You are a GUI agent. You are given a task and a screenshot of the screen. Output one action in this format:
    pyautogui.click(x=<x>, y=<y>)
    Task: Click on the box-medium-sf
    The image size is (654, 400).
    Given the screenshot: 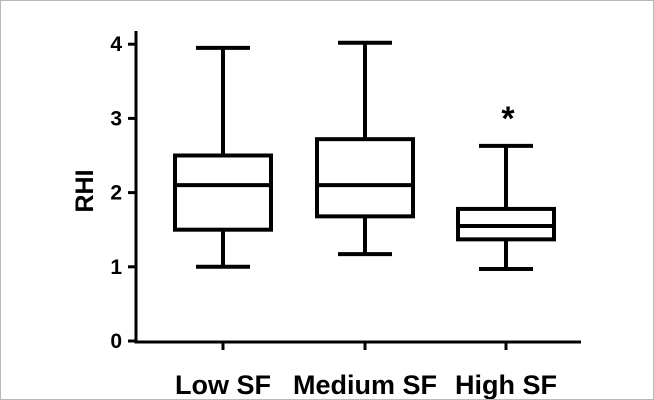 What is the action you would take?
    pyautogui.click(x=365, y=148)
    